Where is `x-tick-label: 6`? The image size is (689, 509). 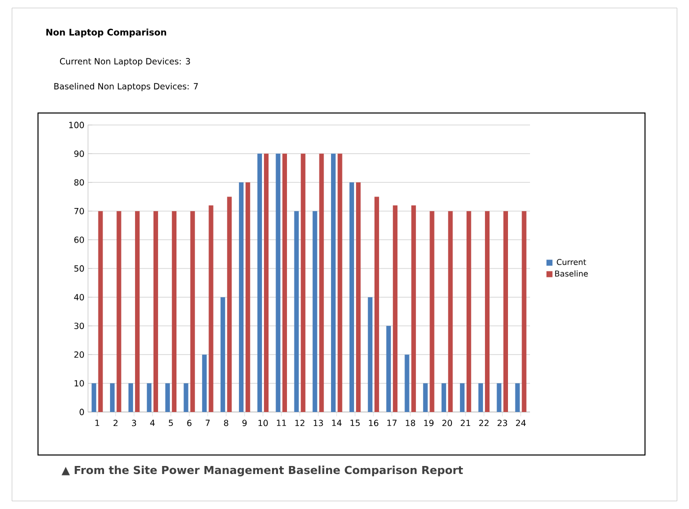
x-tick-label: 6 is located at coordinates (189, 423).